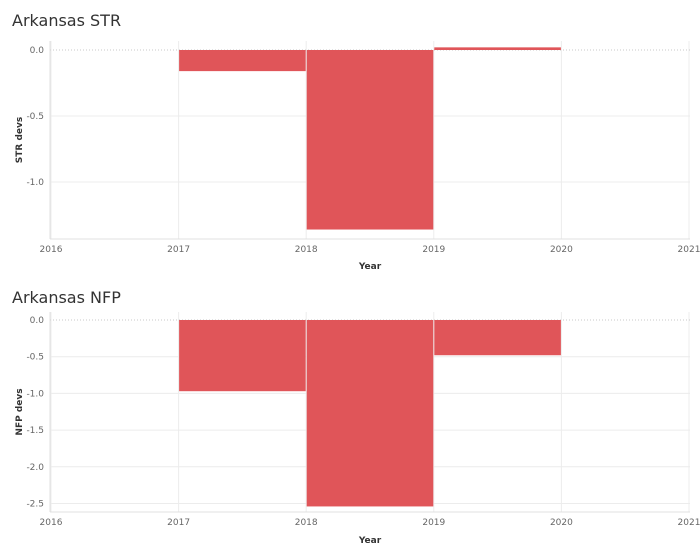 The height and width of the screenshot is (560, 700). What do you see at coordinates (35, 468) in the screenshot?
I see `y-tick-label: -2.0` at bounding box center [35, 468].